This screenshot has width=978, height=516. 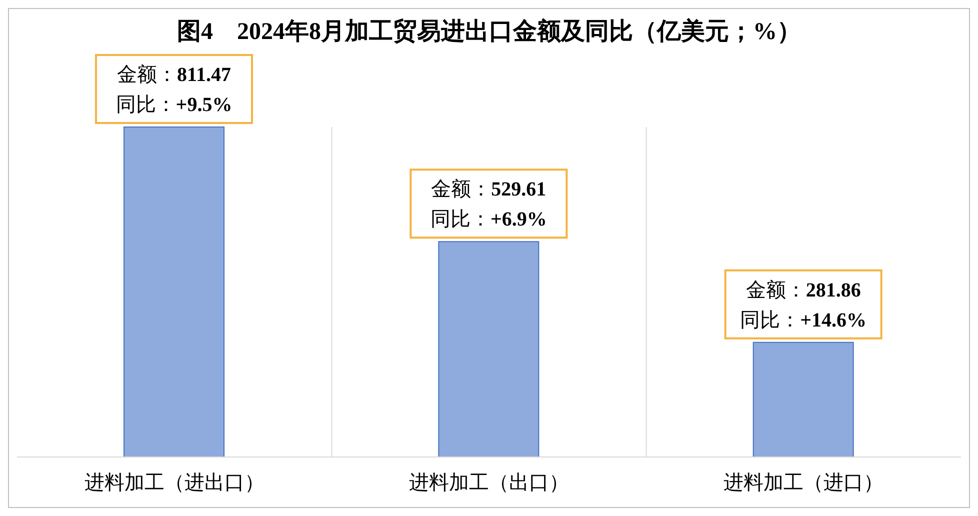 What do you see at coordinates (489, 32) in the screenshot?
I see `chart-title: 图4 2024年8月加工贸易进出口金额及同比（亿美元；%）` at bounding box center [489, 32].